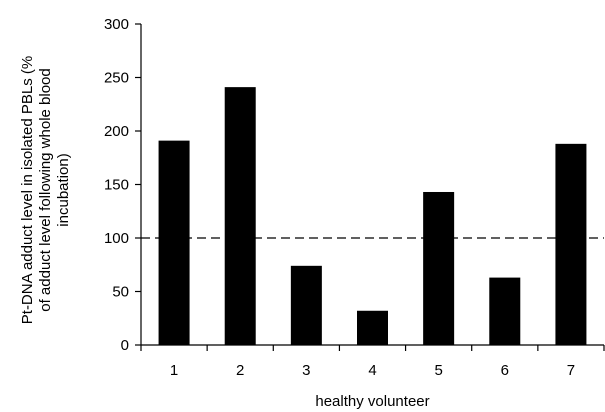  What do you see at coordinates (505, 370) in the screenshot?
I see `x-tick-label-6: 6` at bounding box center [505, 370].